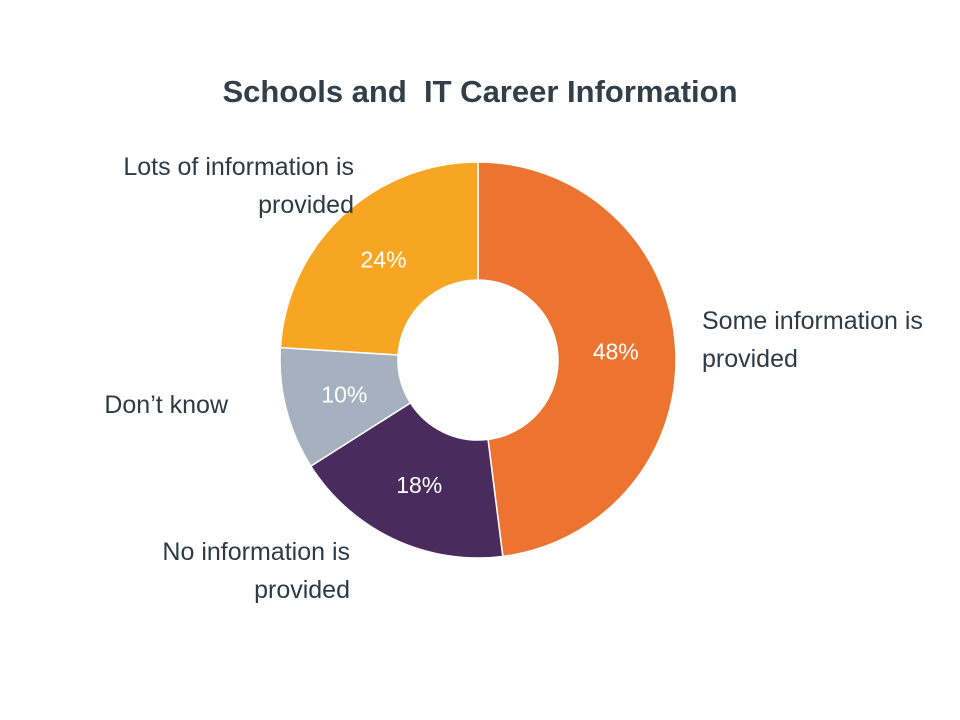 The width and height of the screenshot is (960, 720). I want to click on slice-label-no-information: No information is provided, so click(256, 571).